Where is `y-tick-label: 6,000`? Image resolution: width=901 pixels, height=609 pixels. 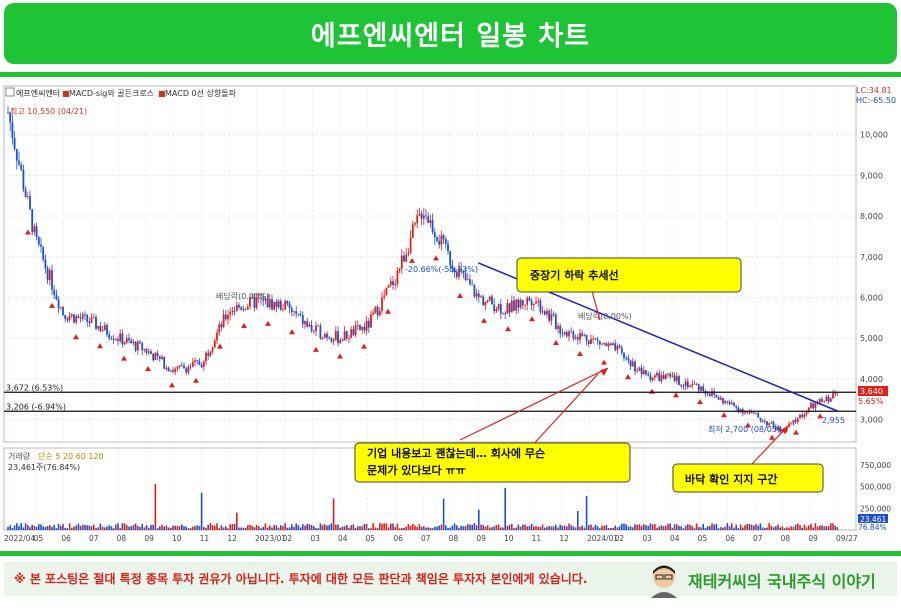 y-tick-label: 6,000 is located at coordinates (871, 298).